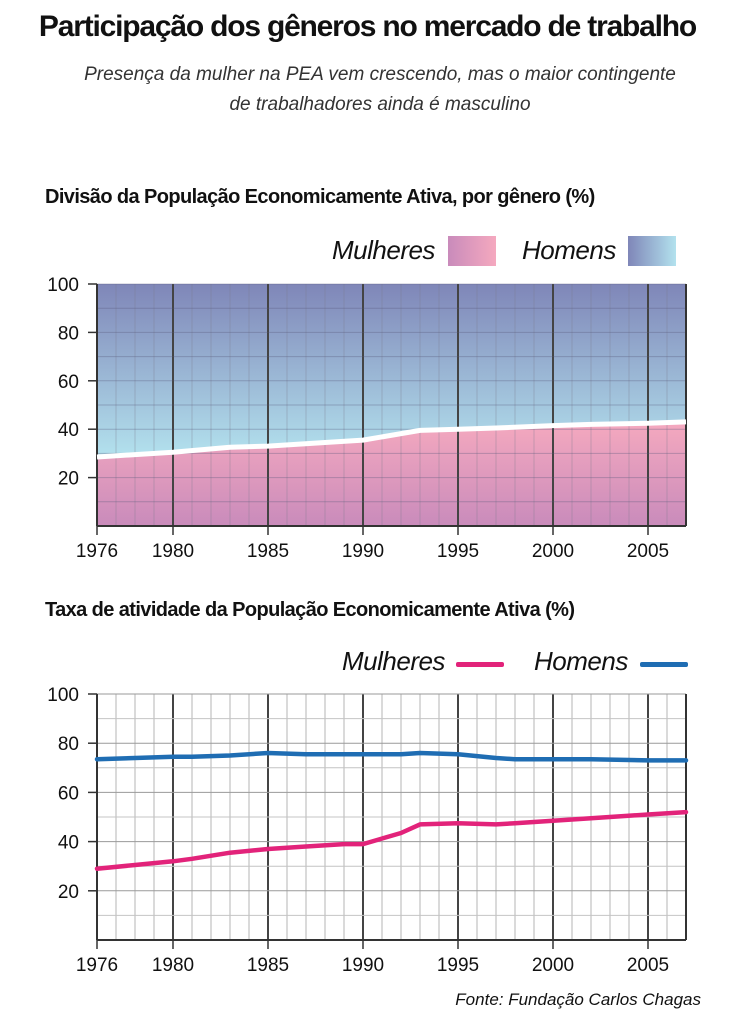 Image resolution: width=735 pixels, height=1024 pixels. I want to click on line-legend-women-swatch, so click(480, 664).